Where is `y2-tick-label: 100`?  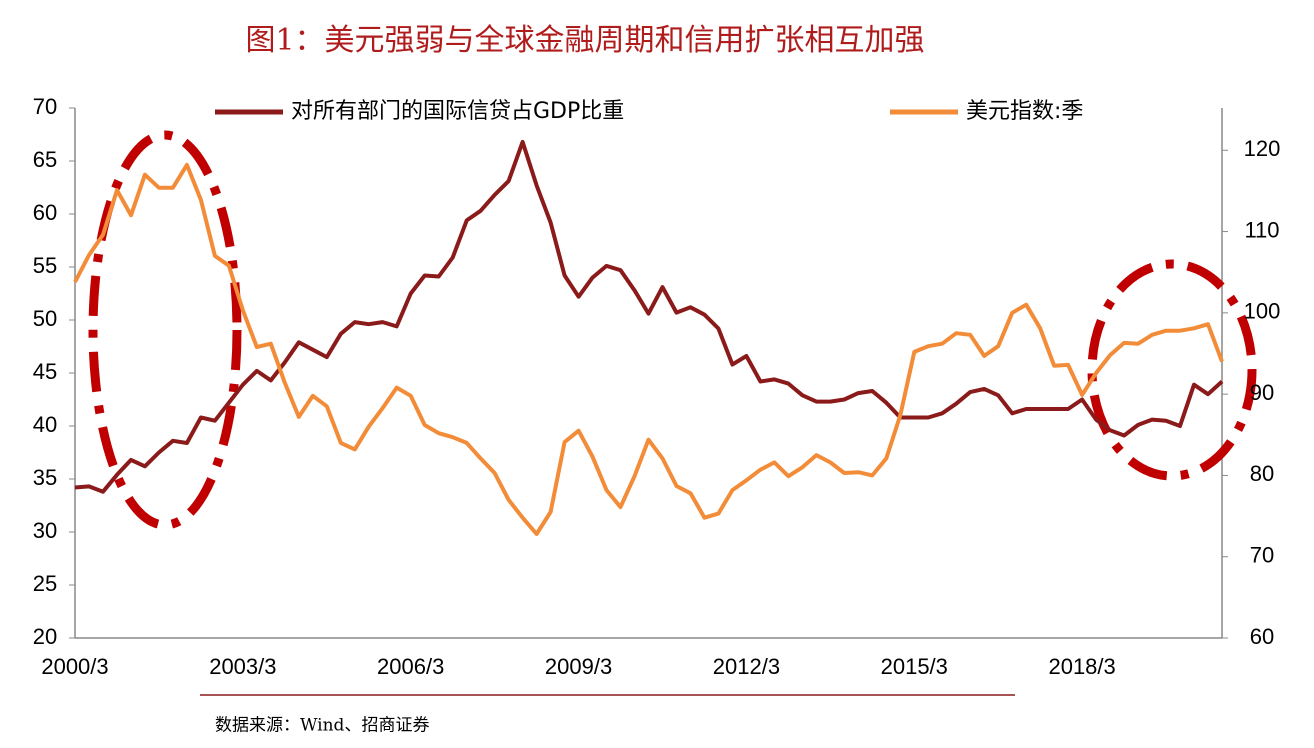
y2-tick-label: 100 is located at coordinates (1262, 311).